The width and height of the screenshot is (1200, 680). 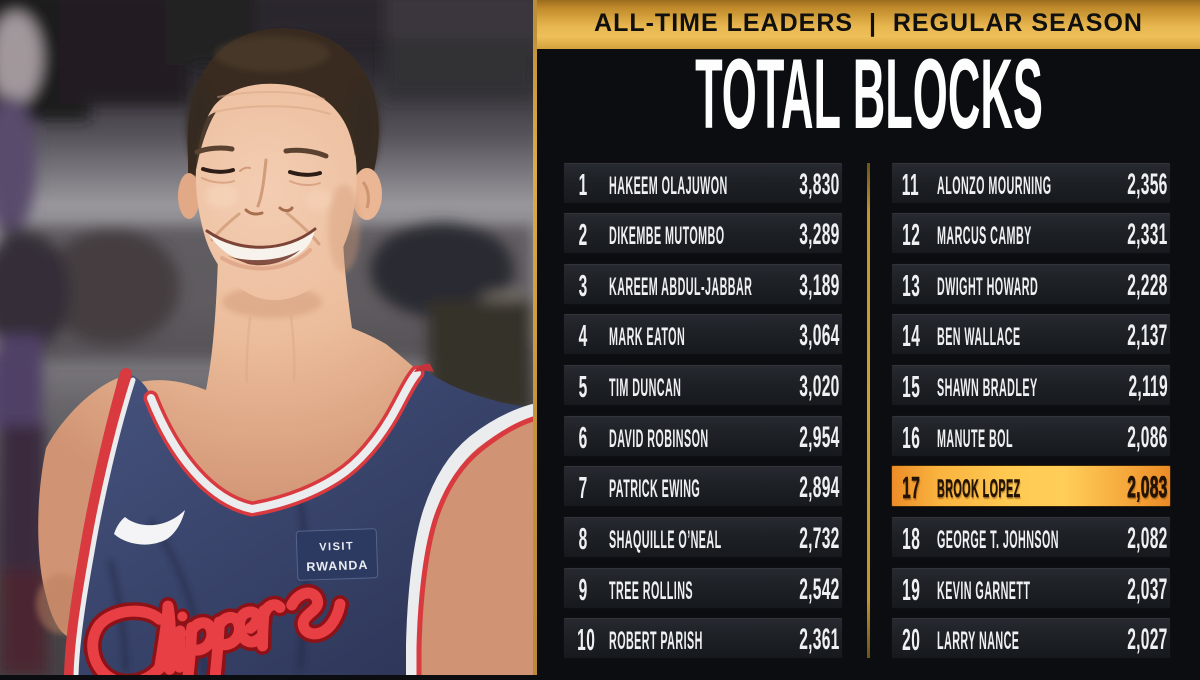 I want to click on svg-text: VISIT, so click(x=336, y=546).